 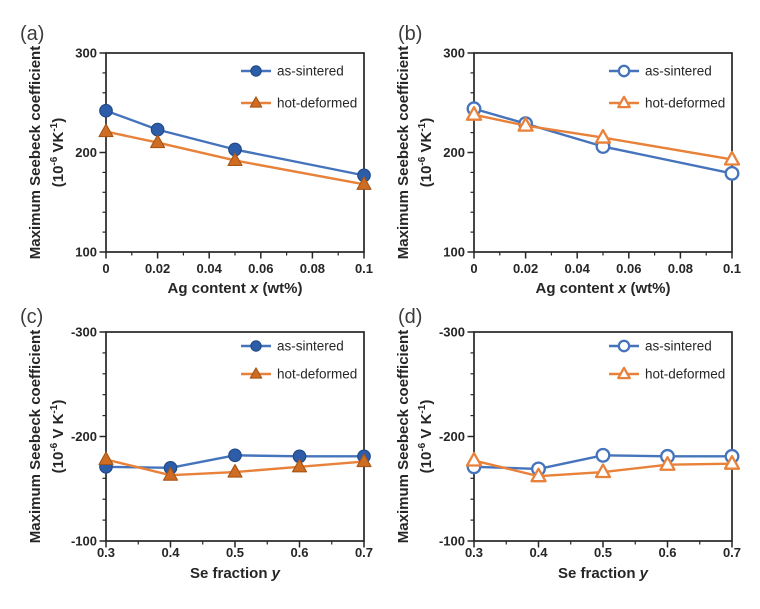 What do you see at coordinates (31, 317) in the screenshot?
I see `panel-letter: (c)` at bounding box center [31, 317].